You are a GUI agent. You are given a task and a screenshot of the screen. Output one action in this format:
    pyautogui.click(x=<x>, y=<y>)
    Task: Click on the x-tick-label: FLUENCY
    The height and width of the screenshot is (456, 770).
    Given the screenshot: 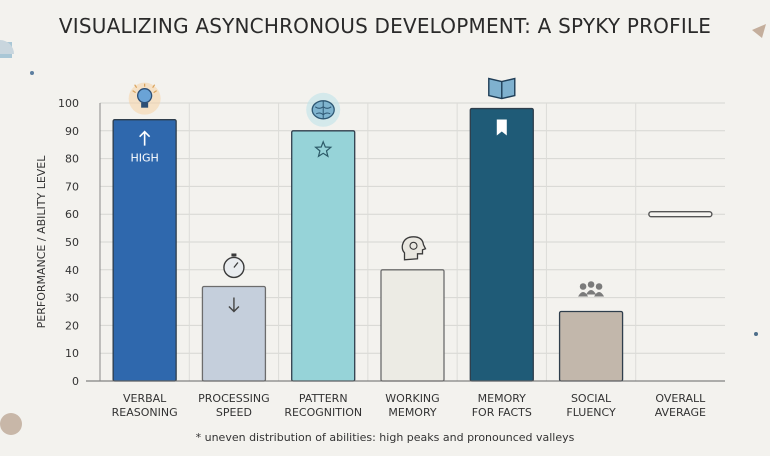 What is the action you would take?
    pyautogui.click(x=591, y=412)
    